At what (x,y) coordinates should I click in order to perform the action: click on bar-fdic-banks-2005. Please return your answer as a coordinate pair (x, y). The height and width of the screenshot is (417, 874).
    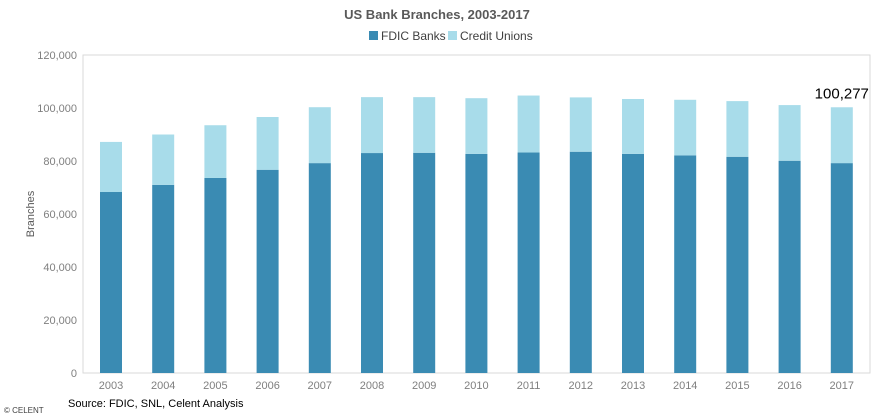
    Looking at the image, I should click on (215, 275).